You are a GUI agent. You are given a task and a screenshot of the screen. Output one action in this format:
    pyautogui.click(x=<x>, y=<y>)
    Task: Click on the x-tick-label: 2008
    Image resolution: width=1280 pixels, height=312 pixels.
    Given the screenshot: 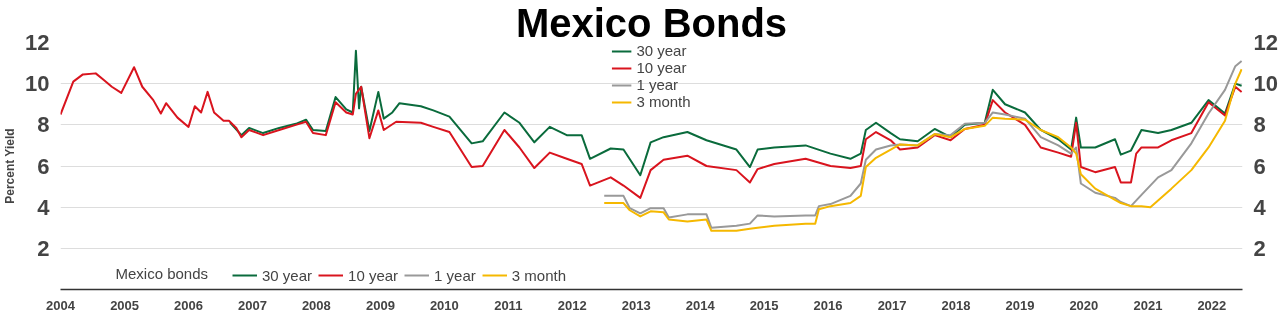 What is the action you would take?
    pyautogui.click(x=316, y=304)
    